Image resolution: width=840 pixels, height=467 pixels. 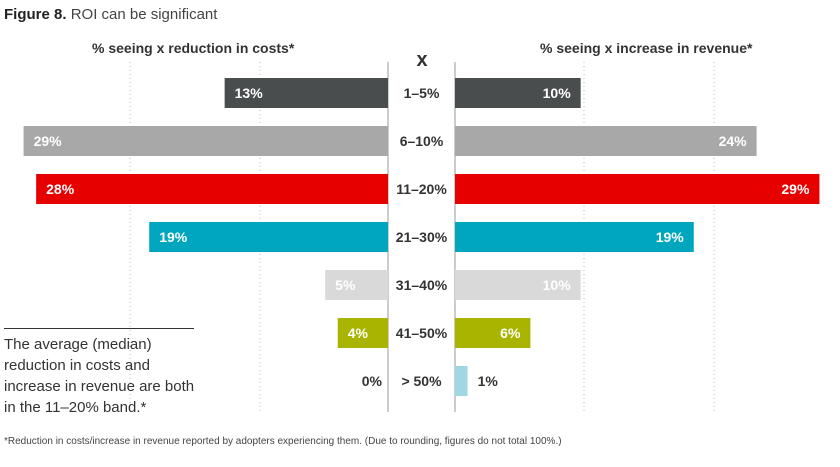 I want to click on value-label-left-4: 5%, so click(x=345, y=285).